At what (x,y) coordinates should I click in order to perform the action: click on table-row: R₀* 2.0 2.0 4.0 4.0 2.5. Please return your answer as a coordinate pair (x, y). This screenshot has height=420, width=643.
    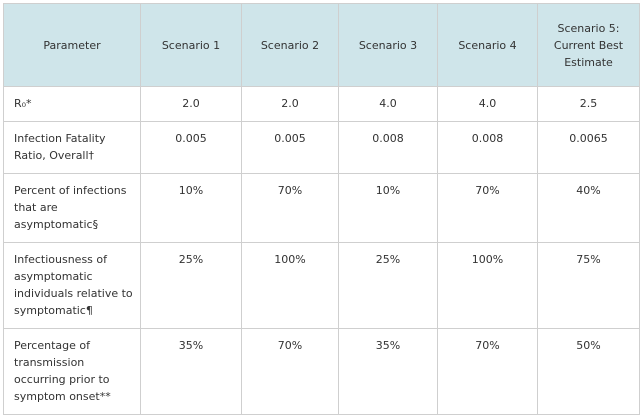
    Looking at the image, I should click on (321, 104).